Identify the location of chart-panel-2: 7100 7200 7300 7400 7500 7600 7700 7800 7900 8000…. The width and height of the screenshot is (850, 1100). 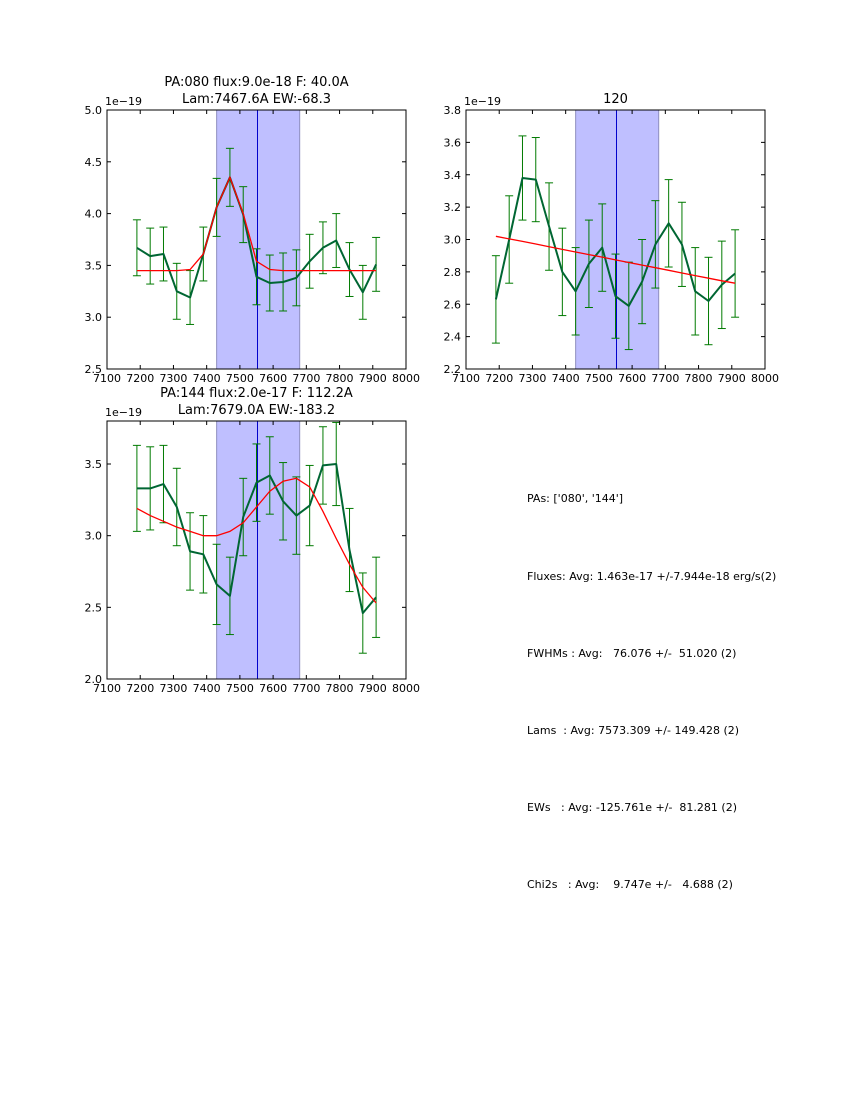
(612, 238).